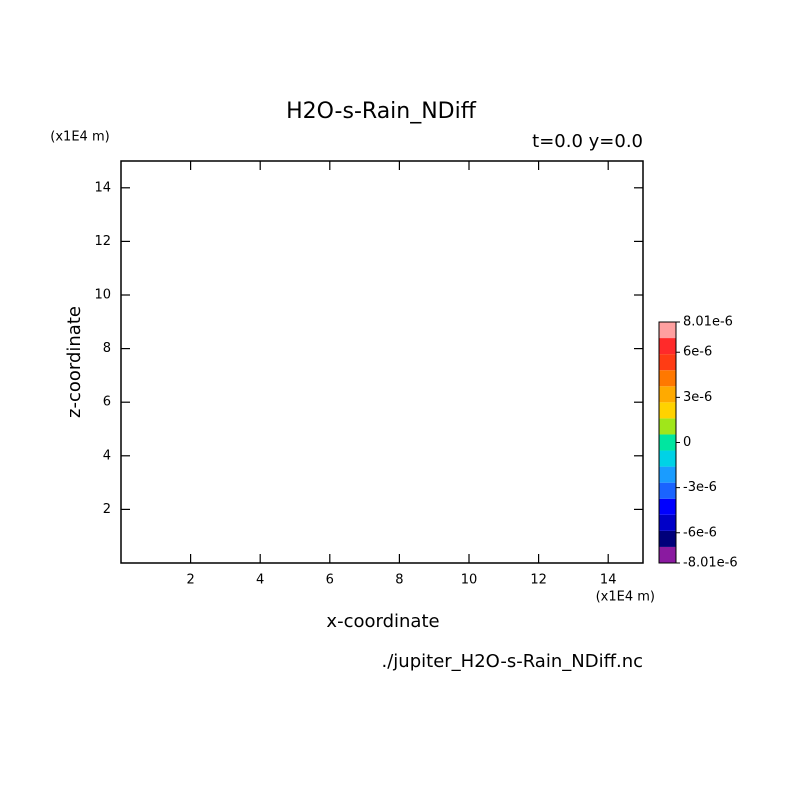 The image size is (804, 804). What do you see at coordinates (700, 487) in the screenshot?
I see `colorbar-label: -3e-6` at bounding box center [700, 487].